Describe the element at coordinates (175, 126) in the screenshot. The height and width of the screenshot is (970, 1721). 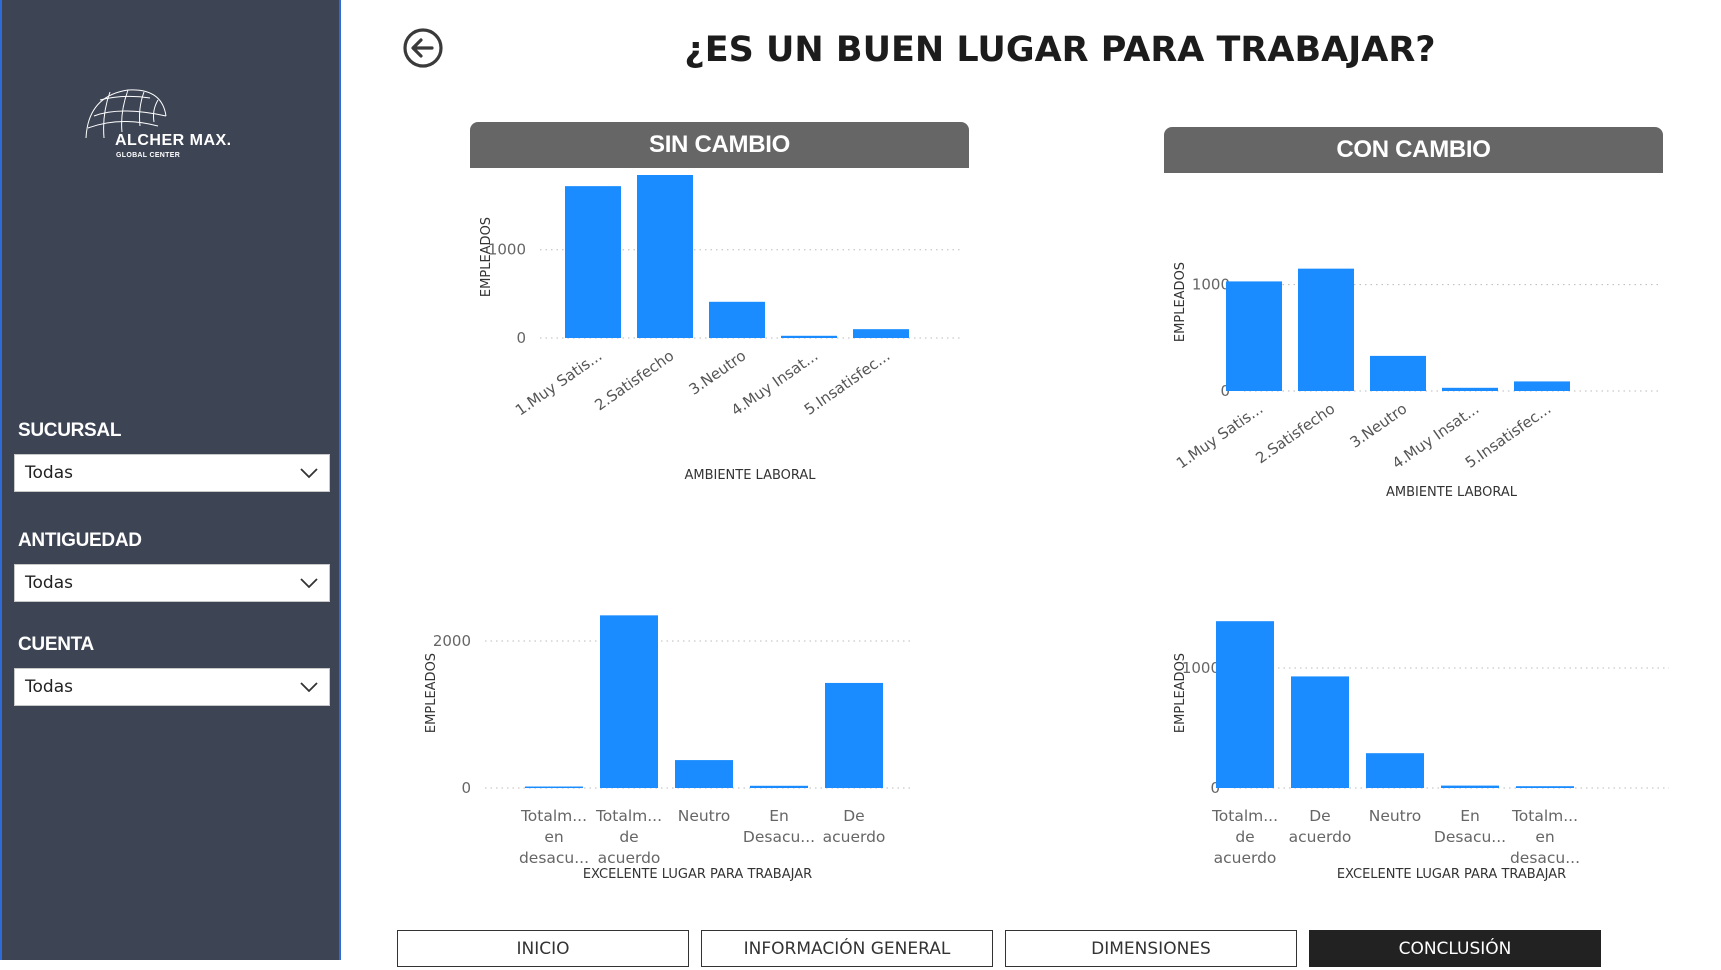
I see `company-logo: ALCHER MAX. GLOBAL CENTER` at that location.